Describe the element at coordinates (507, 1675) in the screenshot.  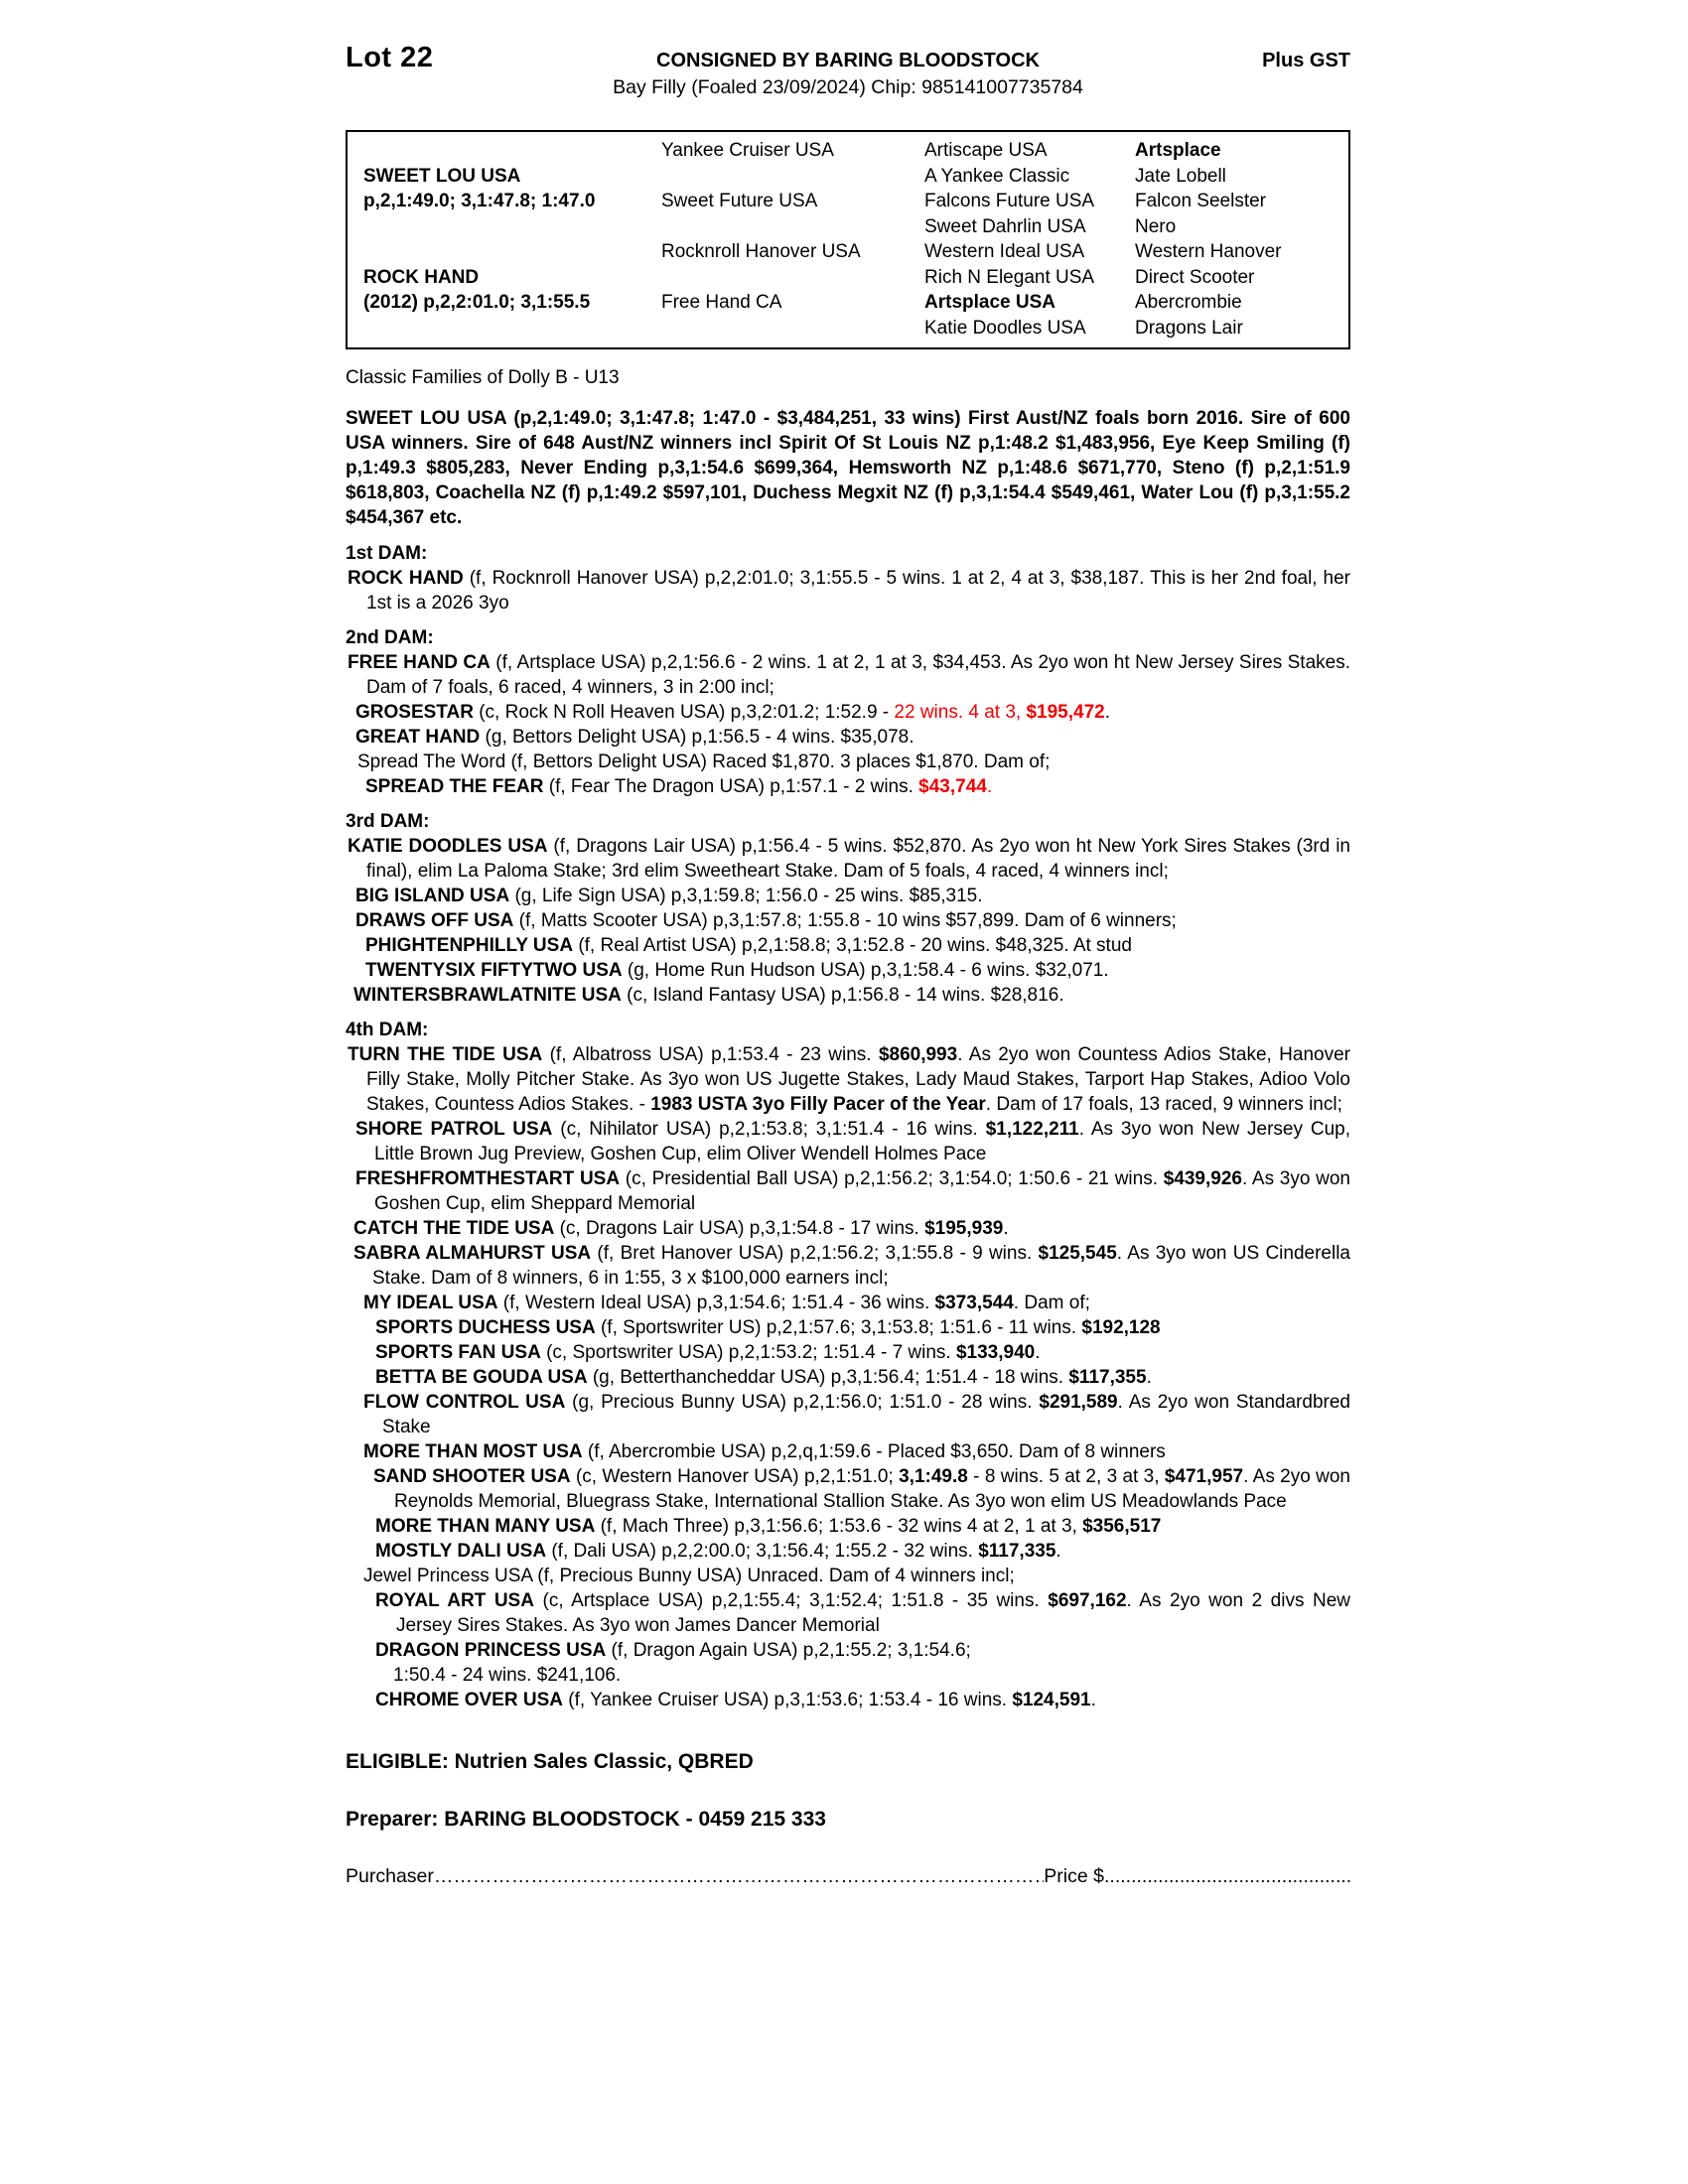
I see `text-segment: 1:50.4 - 24 wins. $241,106.` at that location.